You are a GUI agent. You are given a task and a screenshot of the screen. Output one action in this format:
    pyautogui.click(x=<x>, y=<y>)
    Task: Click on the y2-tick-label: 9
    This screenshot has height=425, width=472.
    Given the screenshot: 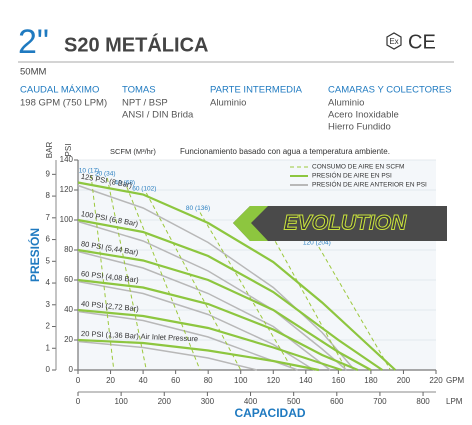 What is the action you would take?
    pyautogui.click(x=48, y=173)
    